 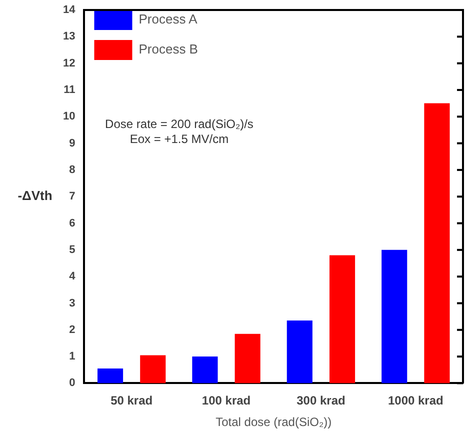 I want to click on y-tick-label: 9, so click(x=72, y=143).